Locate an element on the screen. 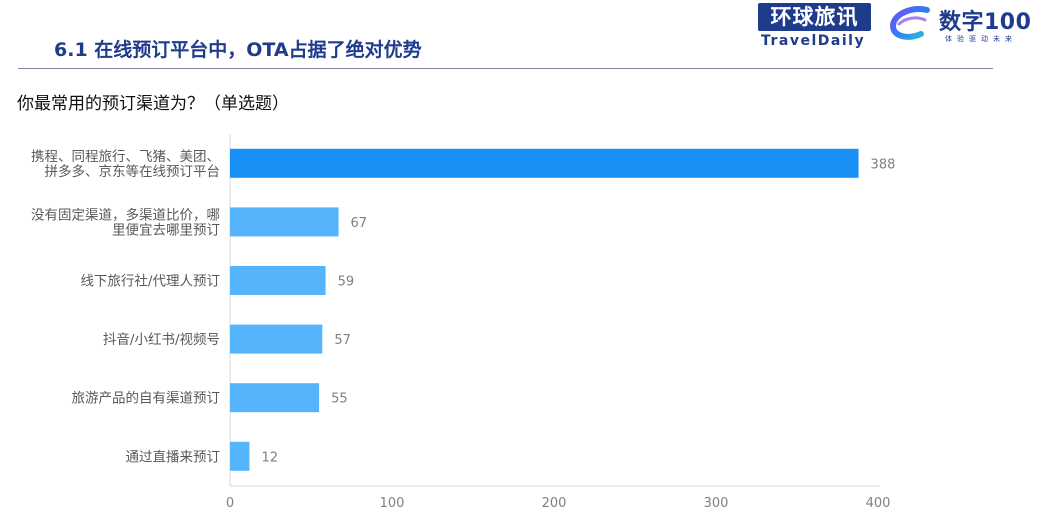 The height and width of the screenshot is (514, 1043). category-label: 携程、同程旅行、飞猪、美团、 is located at coordinates (125, 157).